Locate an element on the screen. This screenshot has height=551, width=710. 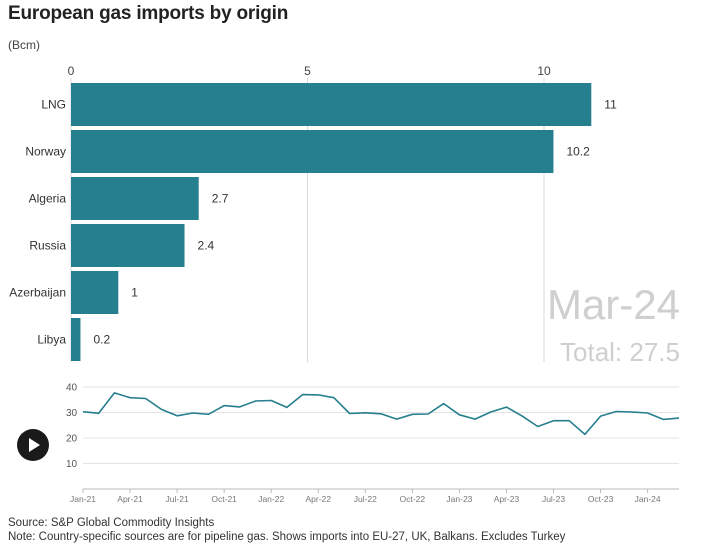
category-label: Libya is located at coordinates (51, 340).